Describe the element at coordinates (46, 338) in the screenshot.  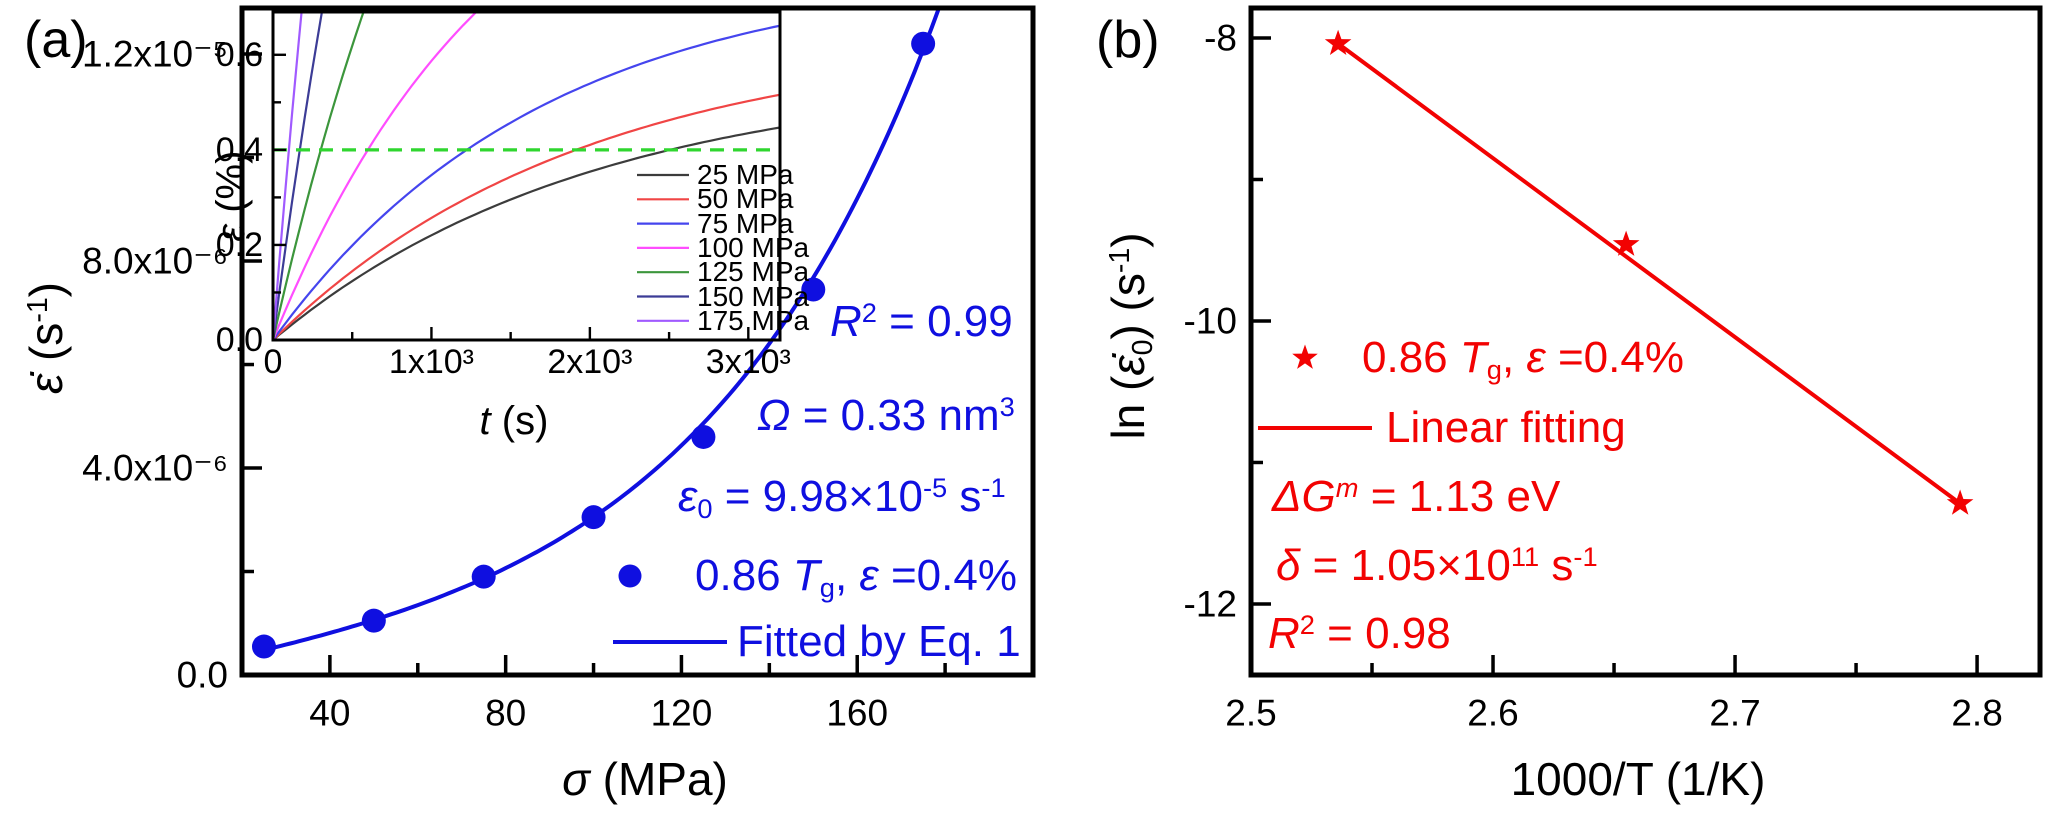
I see `panel-a-y-axis-label: ε̇ (s-1)` at that location.